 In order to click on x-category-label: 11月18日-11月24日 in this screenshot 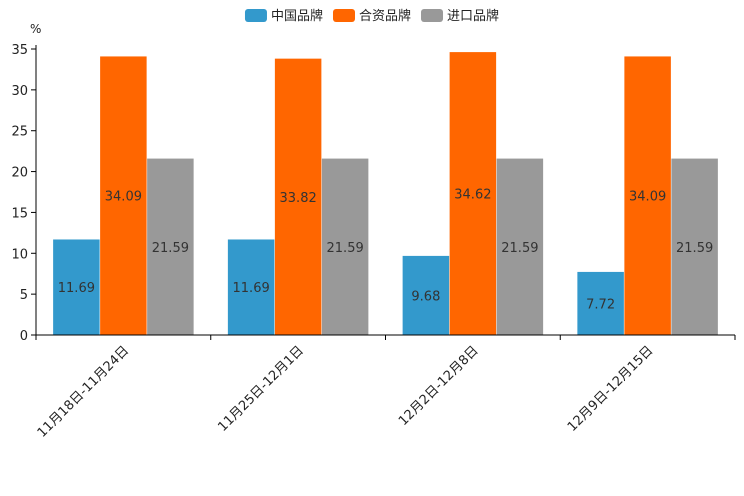, I will do `click(83, 391)`.